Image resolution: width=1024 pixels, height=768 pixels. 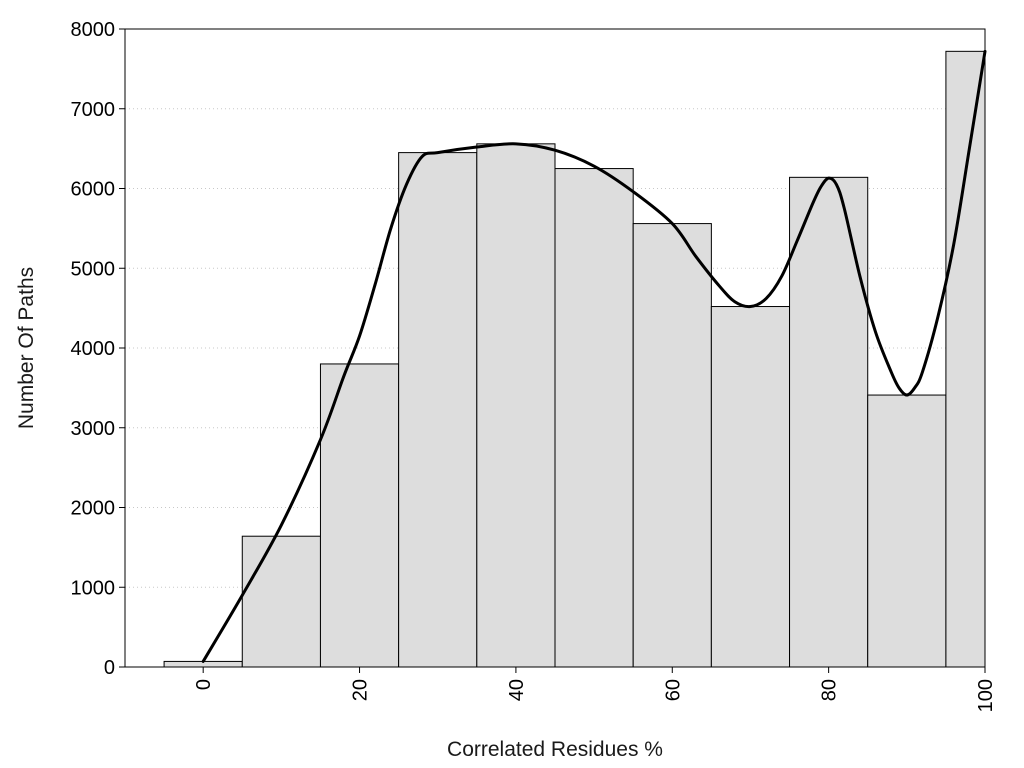 What do you see at coordinates (93, 269) in the screenshot?
I see `y-tick-label: 5000` at bounding box center [93, 269].